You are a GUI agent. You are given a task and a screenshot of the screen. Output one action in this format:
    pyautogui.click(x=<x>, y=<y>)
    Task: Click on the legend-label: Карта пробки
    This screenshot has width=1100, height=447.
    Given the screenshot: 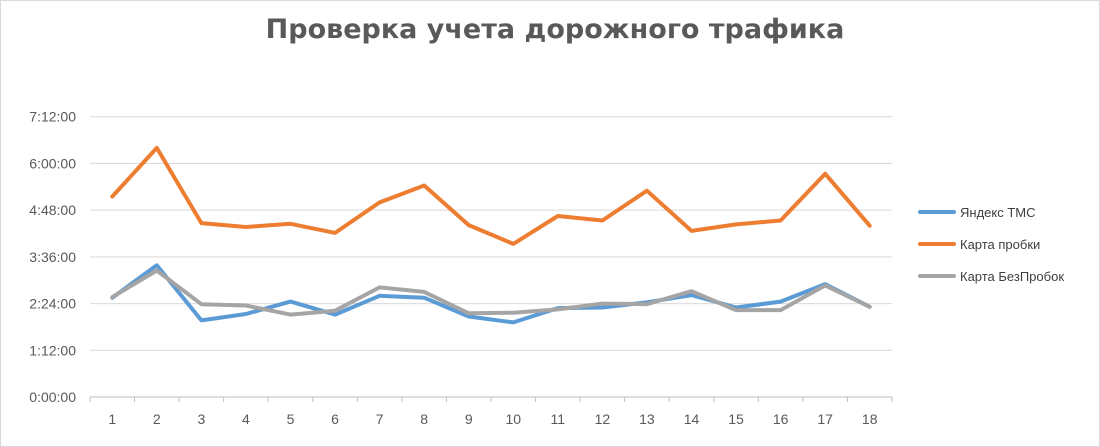 What is the action you would take?
    pyautogui.click(x=1000, y=244)
    